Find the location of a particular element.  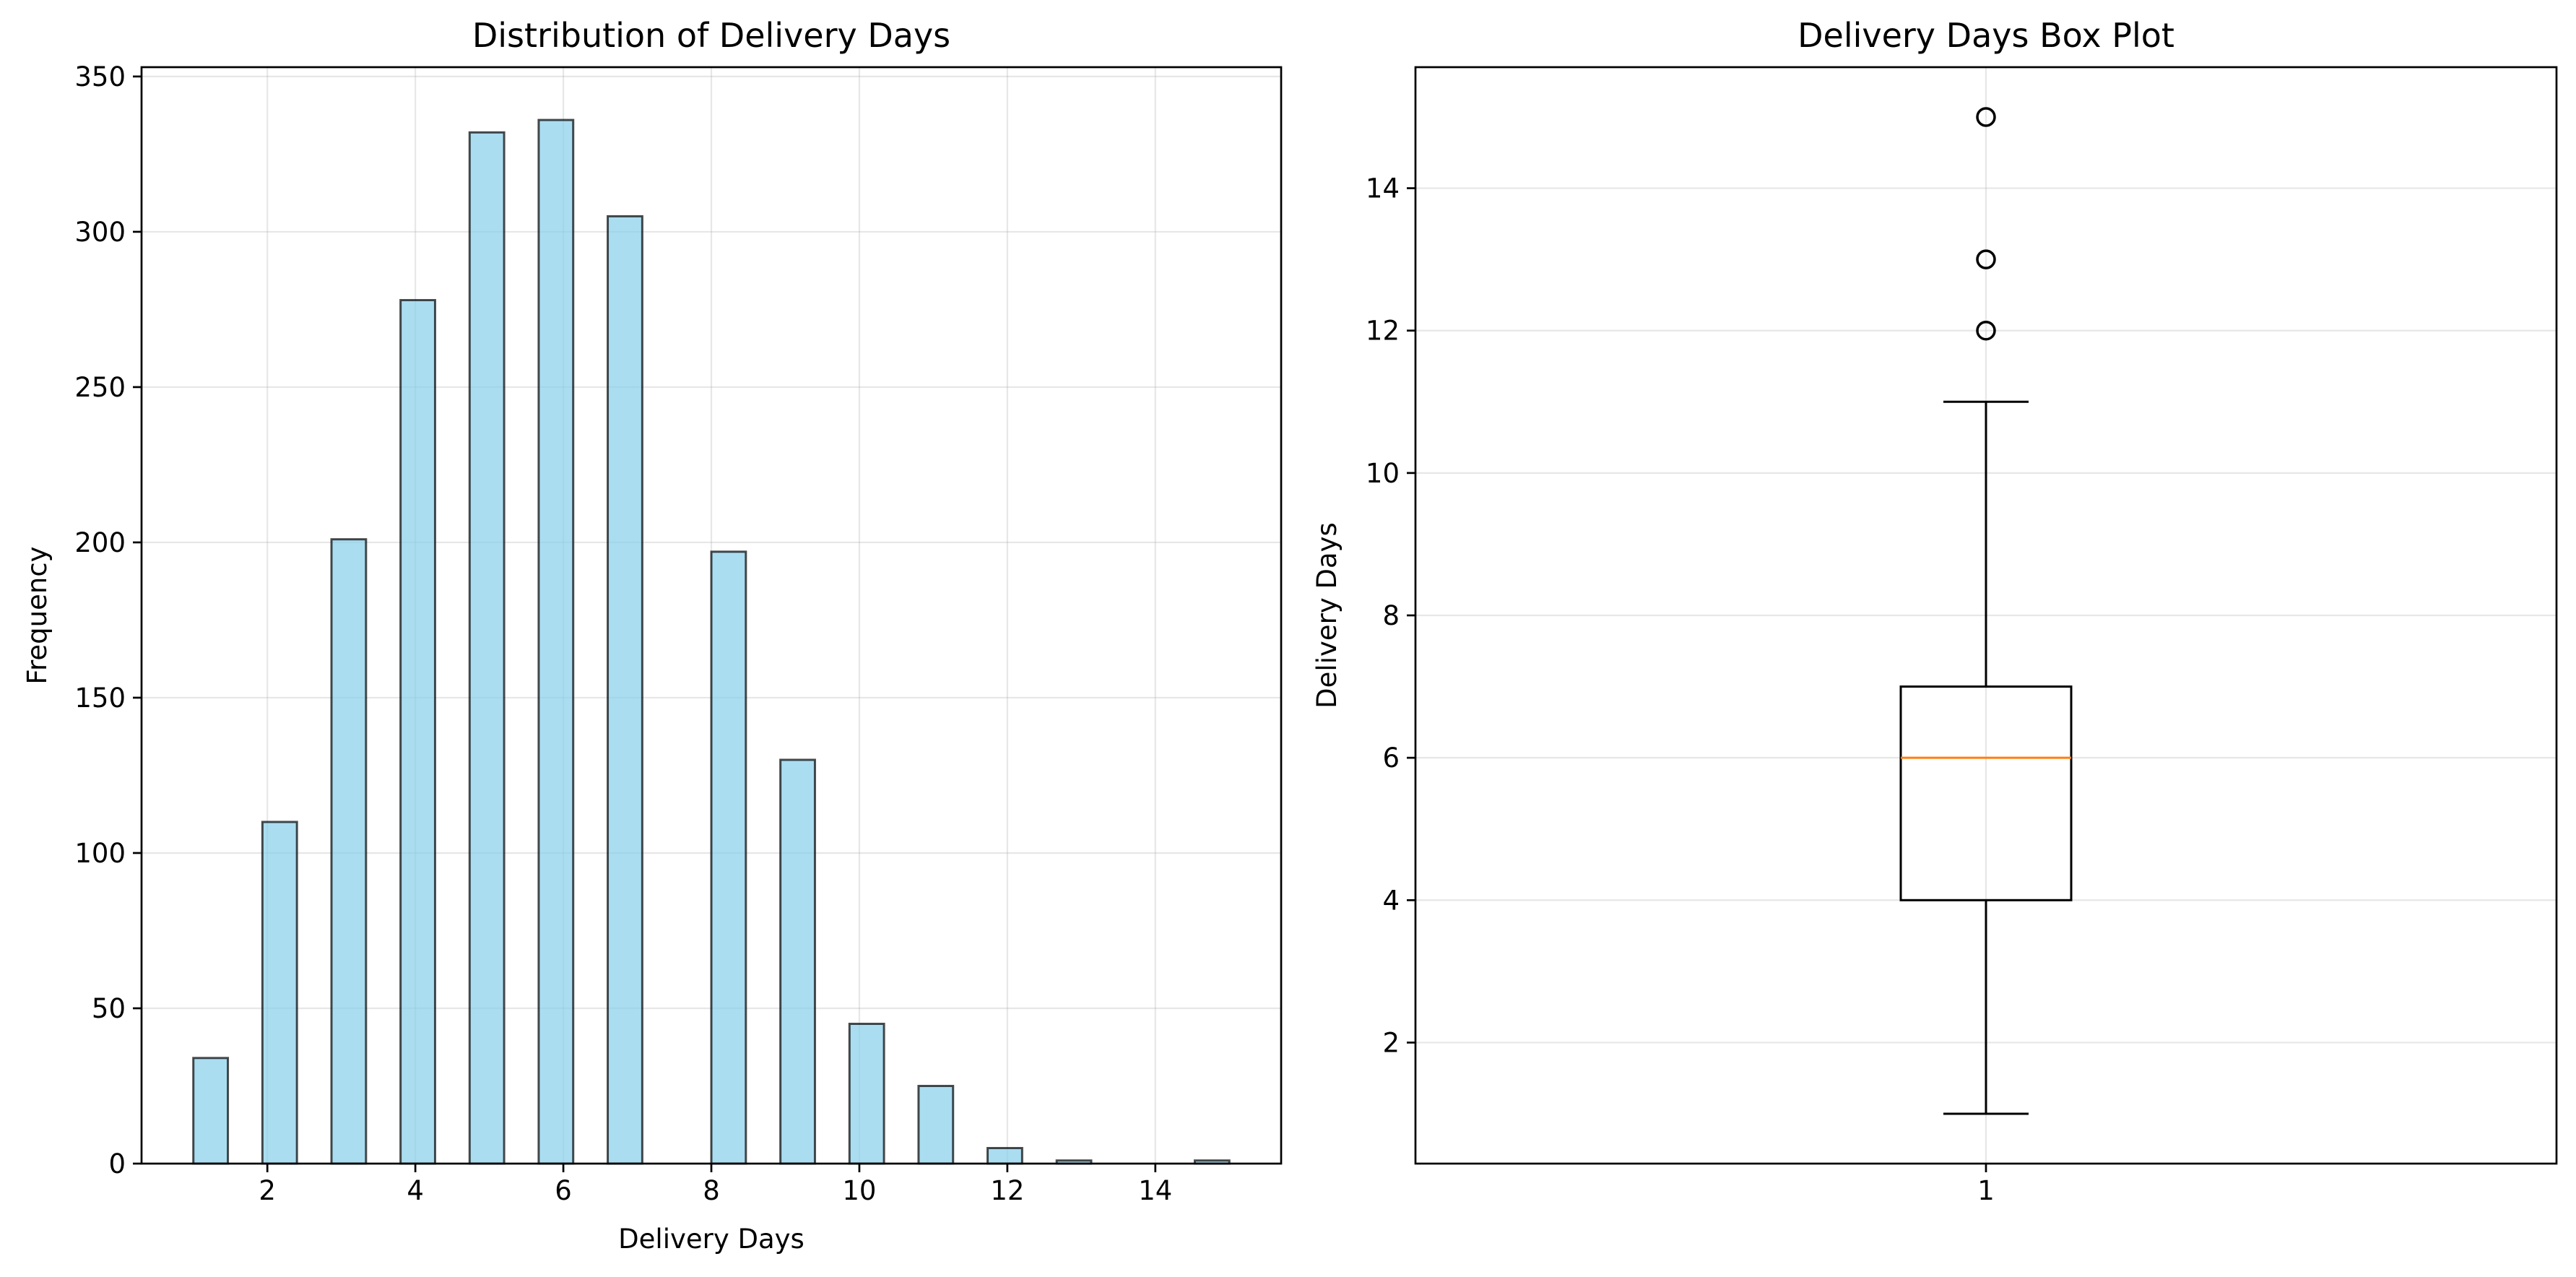

histogram-y-tick-label: 0 is located at coordinates (117, 1163).